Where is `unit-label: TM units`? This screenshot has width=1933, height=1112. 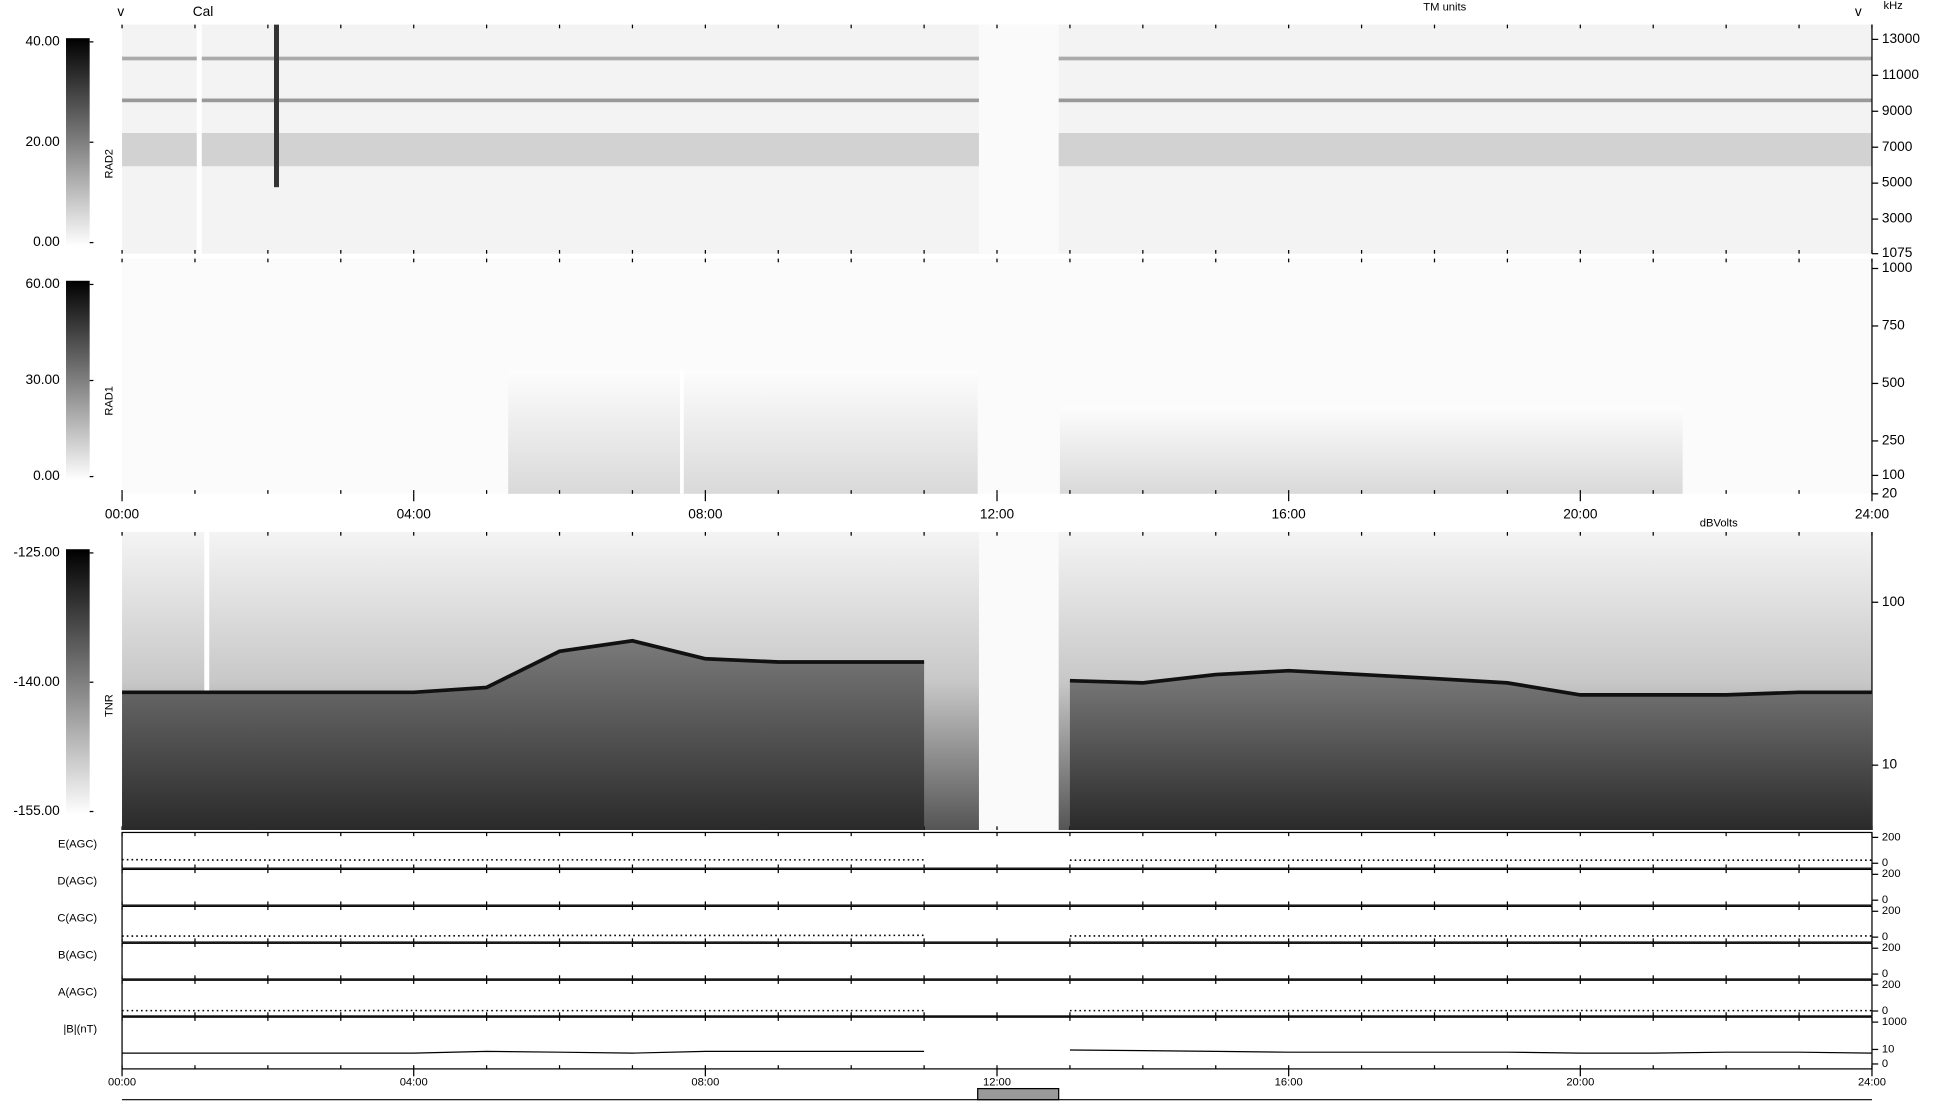
unit-label: TM units is located at coordinates (1444, 7).